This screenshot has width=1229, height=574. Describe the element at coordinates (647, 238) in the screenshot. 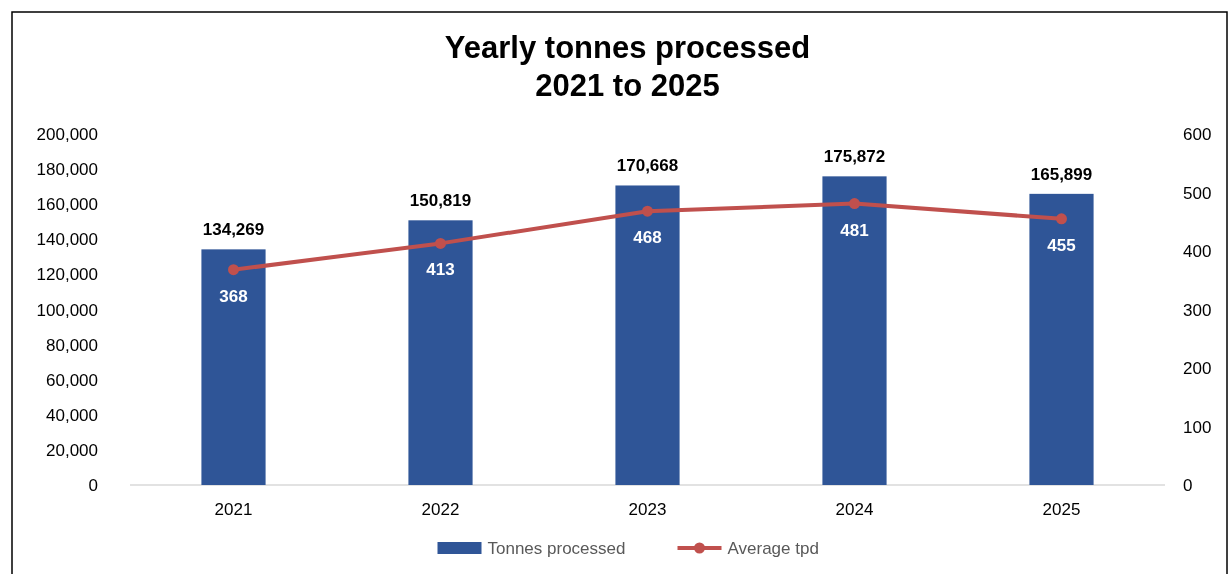

I see `data-label: 468` at that location.